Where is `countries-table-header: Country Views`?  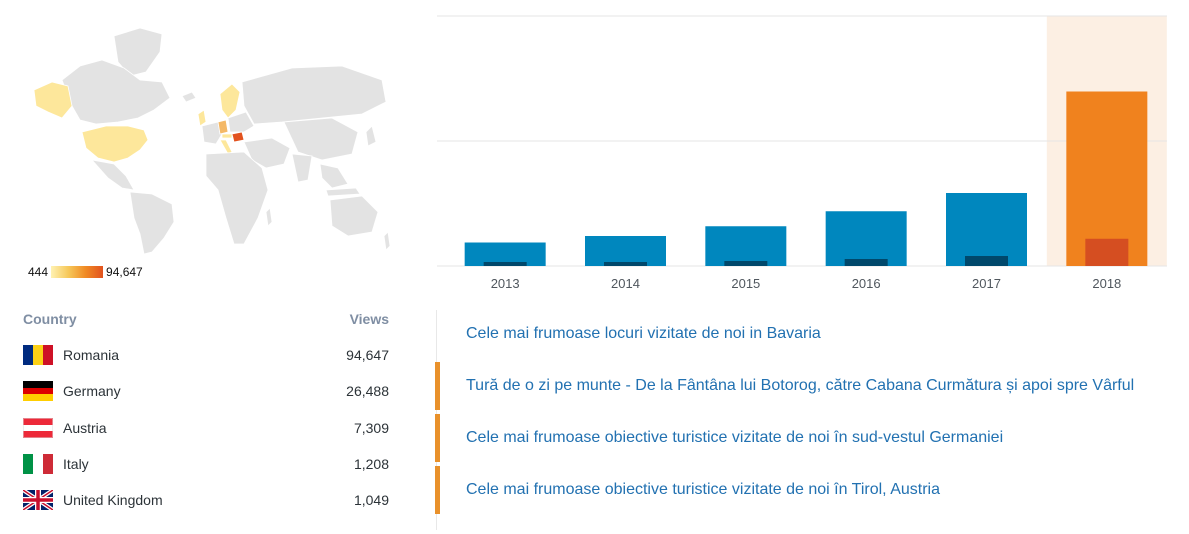 countries-table-header: Country Views is located at coordinates (206, 319).